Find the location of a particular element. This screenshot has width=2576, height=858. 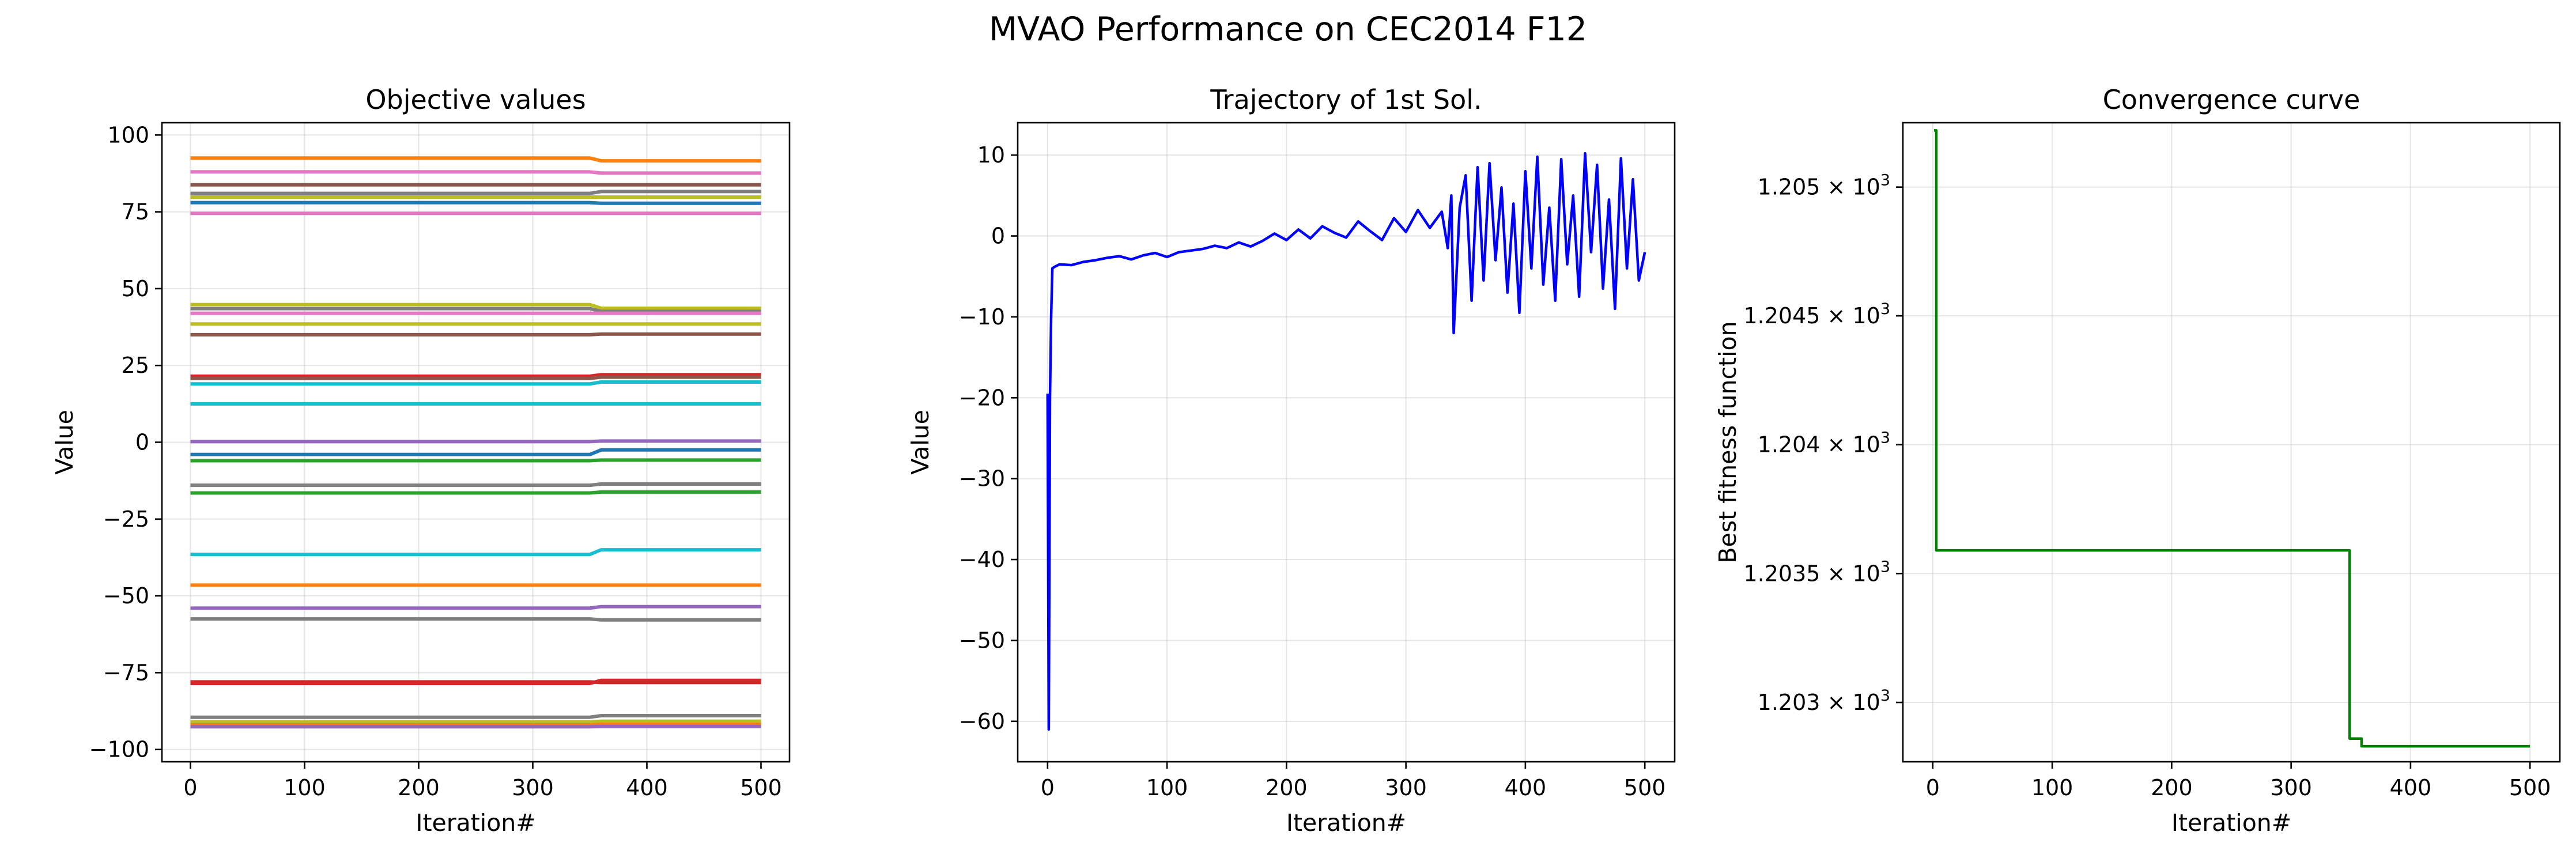

y-tick-label: −75 is located at coordinates (126, 672).